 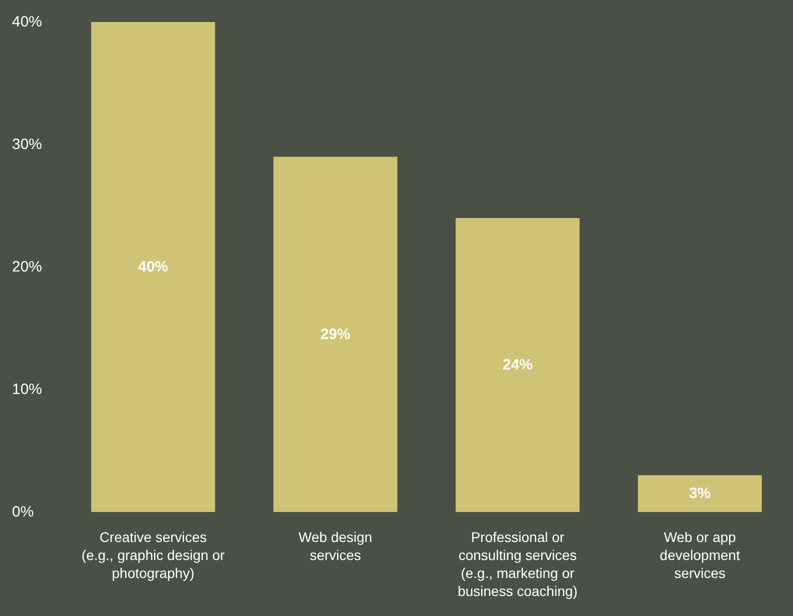 I want to click on x-tick-label: Professional or consulting services (e.g., marketing or business coaching), so click(x=518, y=564).